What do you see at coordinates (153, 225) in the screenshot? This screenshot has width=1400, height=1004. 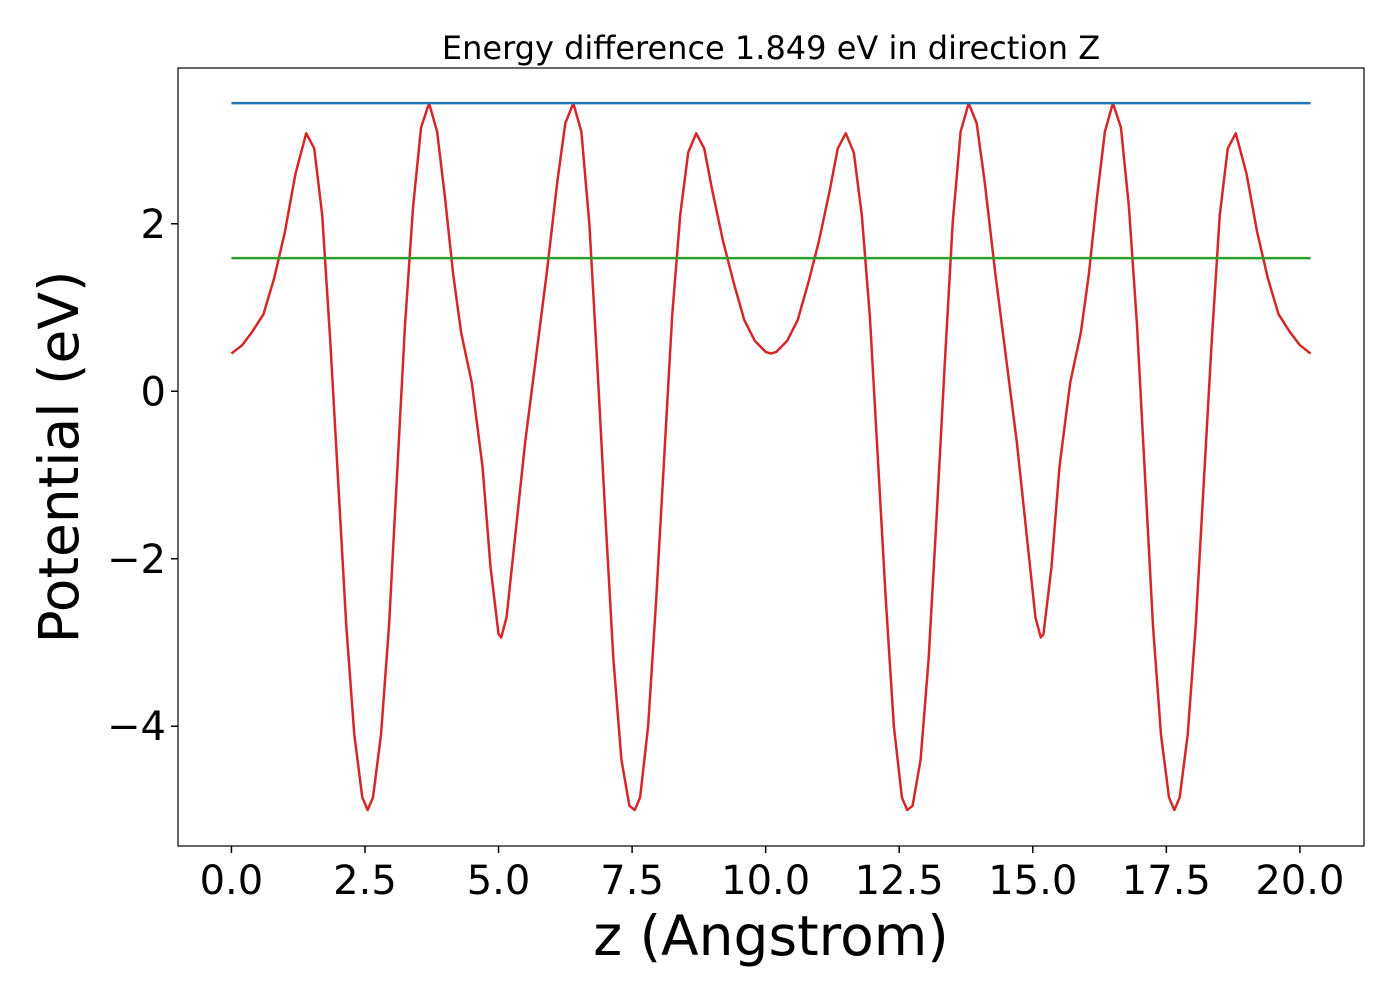 I see `y-tick-label: 2` at bounding box center [153, 225].